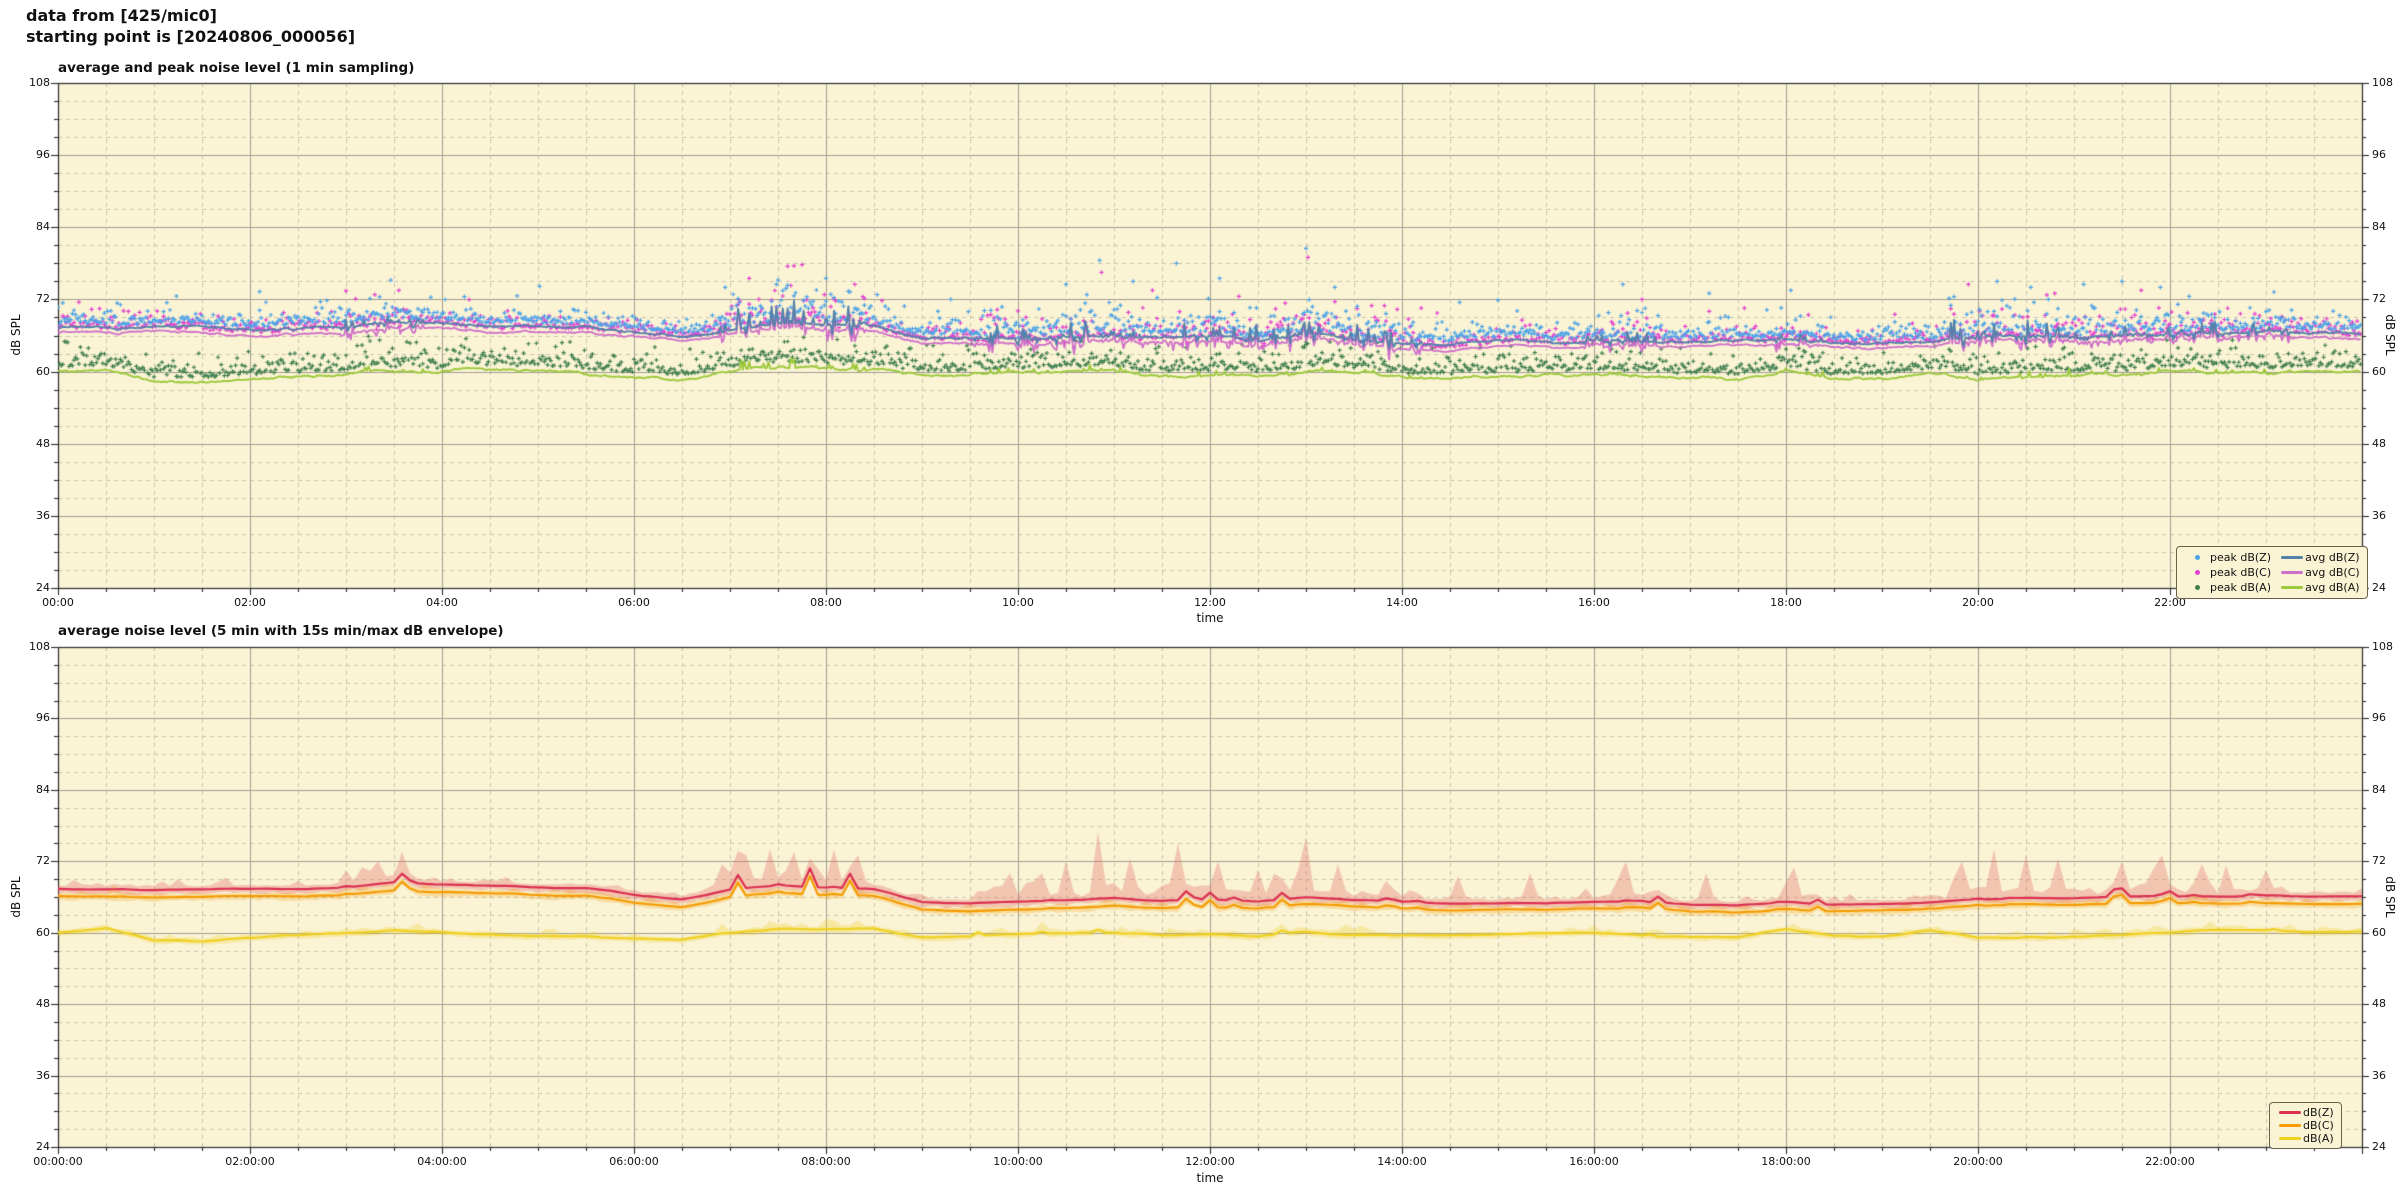 This screenshot has height=1200, width=2400. I want to click on legend-label: dB(C), so click(2318, 1125).